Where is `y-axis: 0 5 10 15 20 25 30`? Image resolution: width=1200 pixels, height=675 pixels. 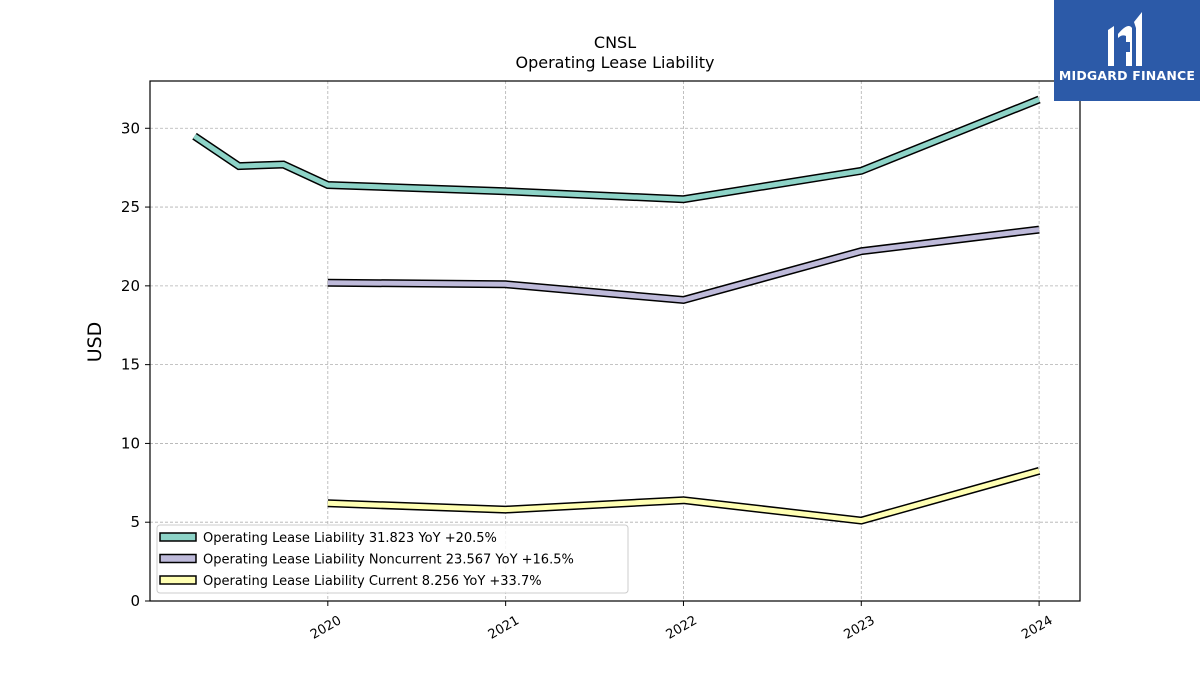
y-axis: 0 5 10 15 20 25 30 is located at coordinates (135, 364).